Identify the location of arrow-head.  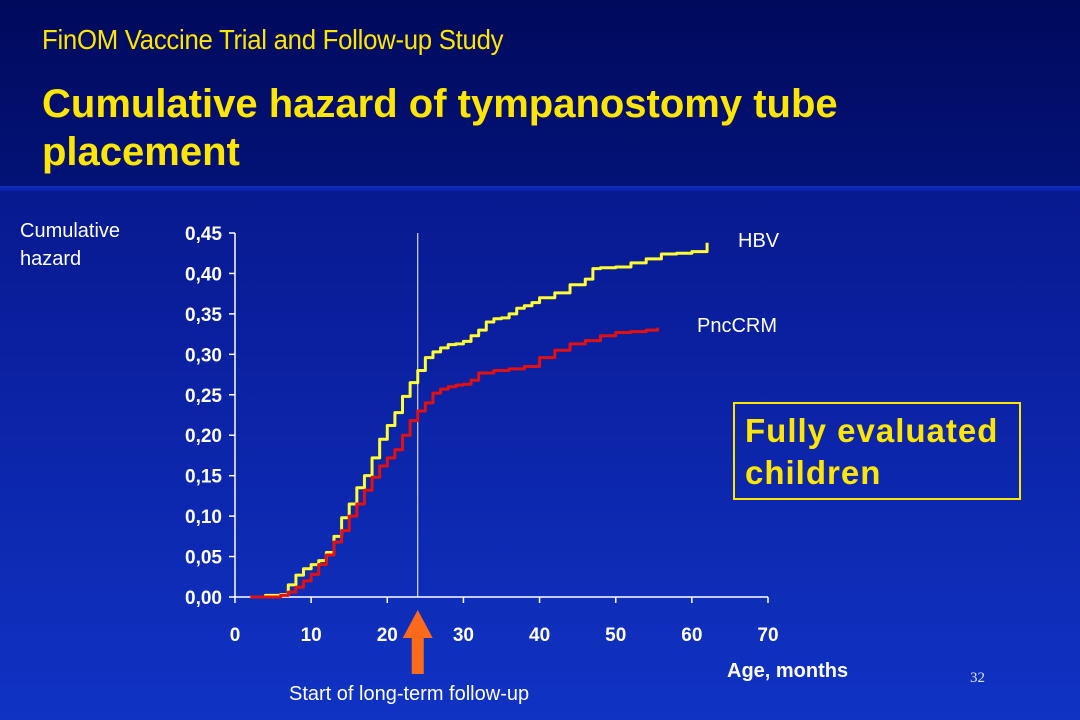
(417, 624).